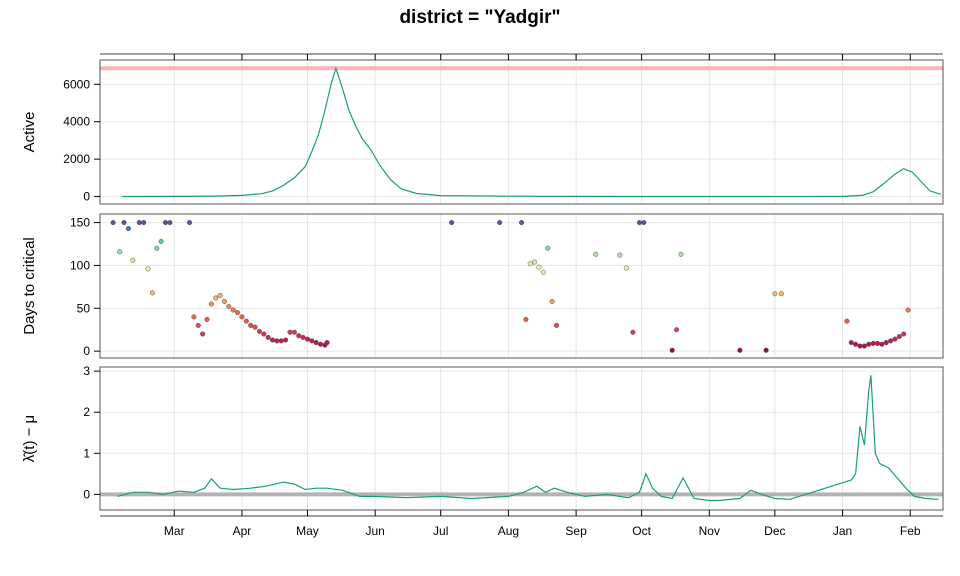 This screenshot has height=576, width=960. I want to click on x-tick-label: Mar, so click(174, 531).